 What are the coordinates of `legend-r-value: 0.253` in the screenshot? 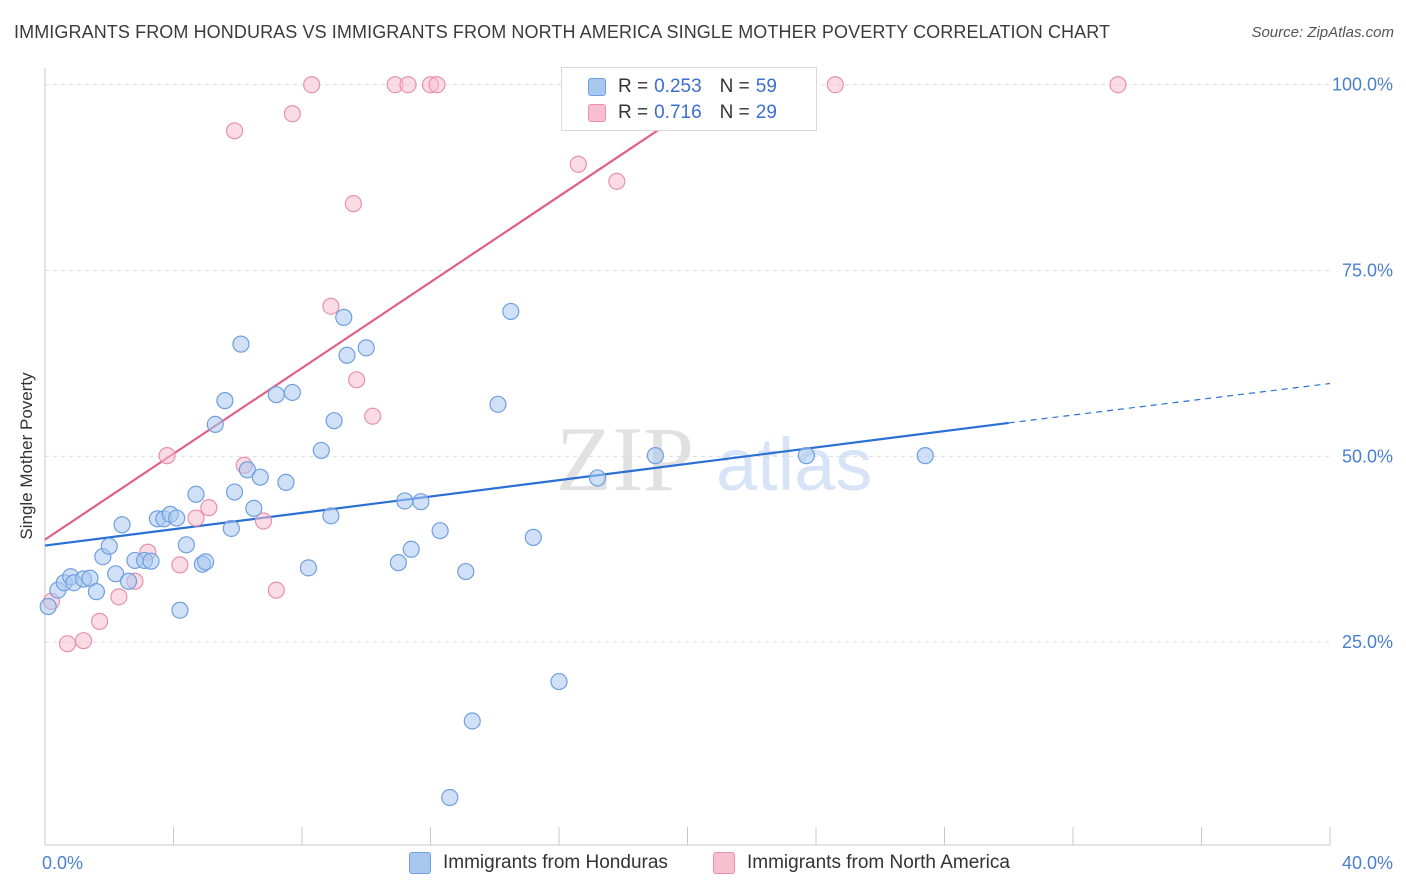 It's located at (678, 86).